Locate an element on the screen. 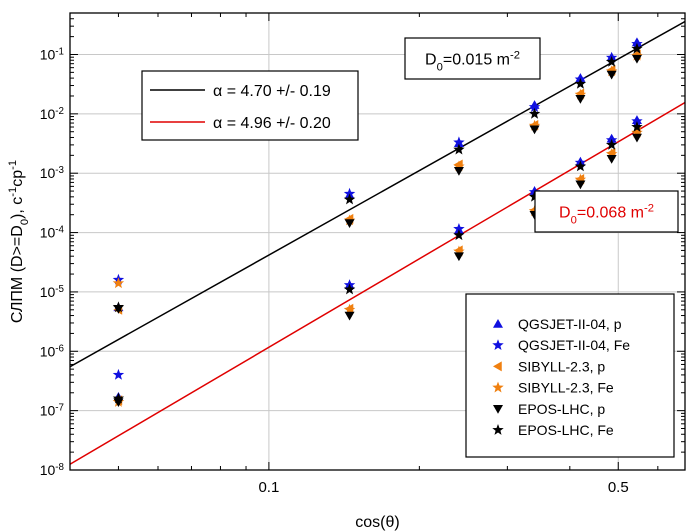  y-tick-label: 10⁻⁵ is located at coordinates (52, 291).